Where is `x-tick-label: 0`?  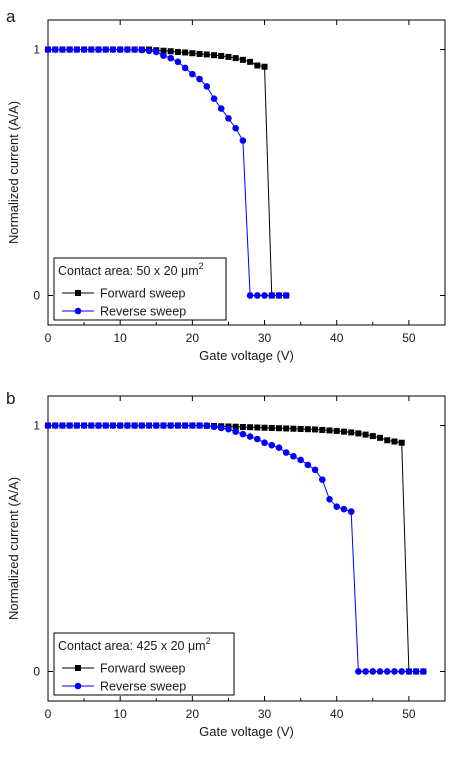 x-tick-label: 0 is located at coordinates (48, 714).